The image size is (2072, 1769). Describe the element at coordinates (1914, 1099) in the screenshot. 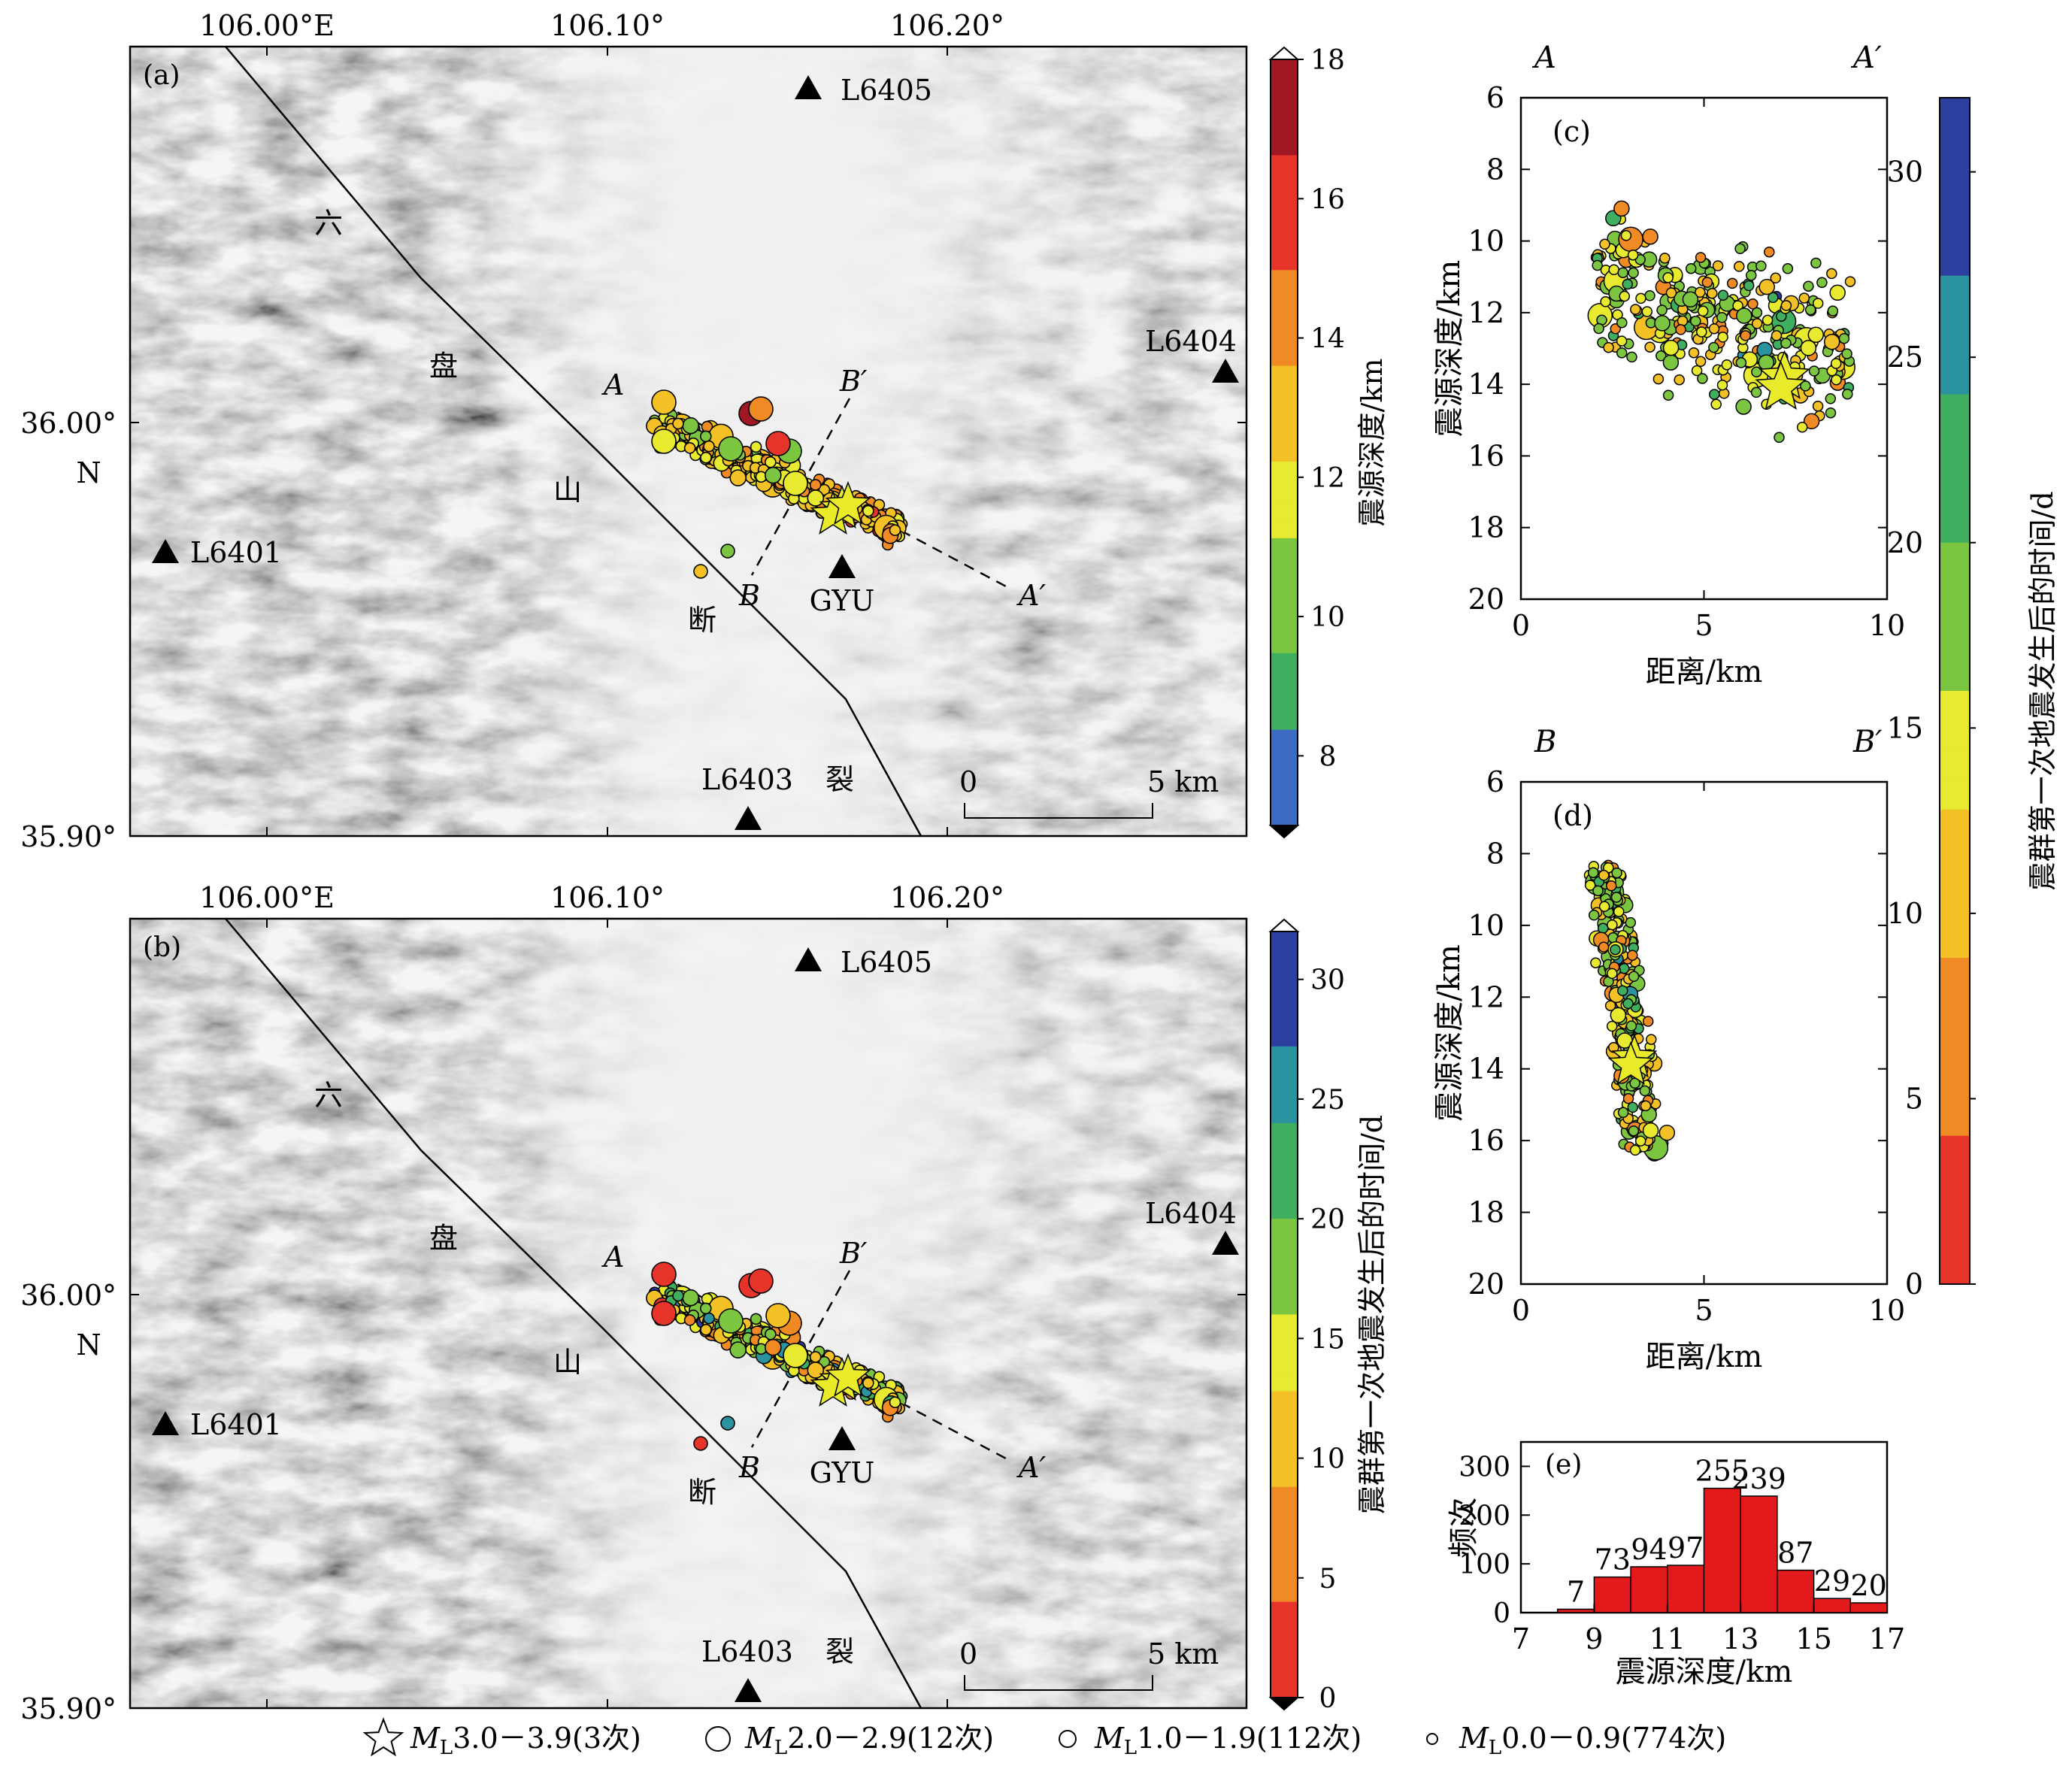

I see `colorbar-tick-label: 5` at that location.